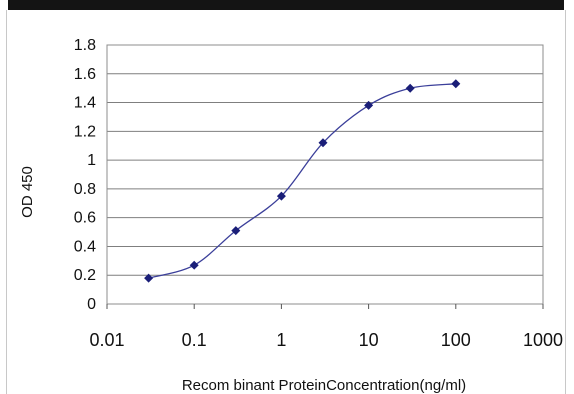 Image resolution: width=574 pixels, height=394 pixels. I want to click on y-tick-label: 1.2, so click(85, 131).